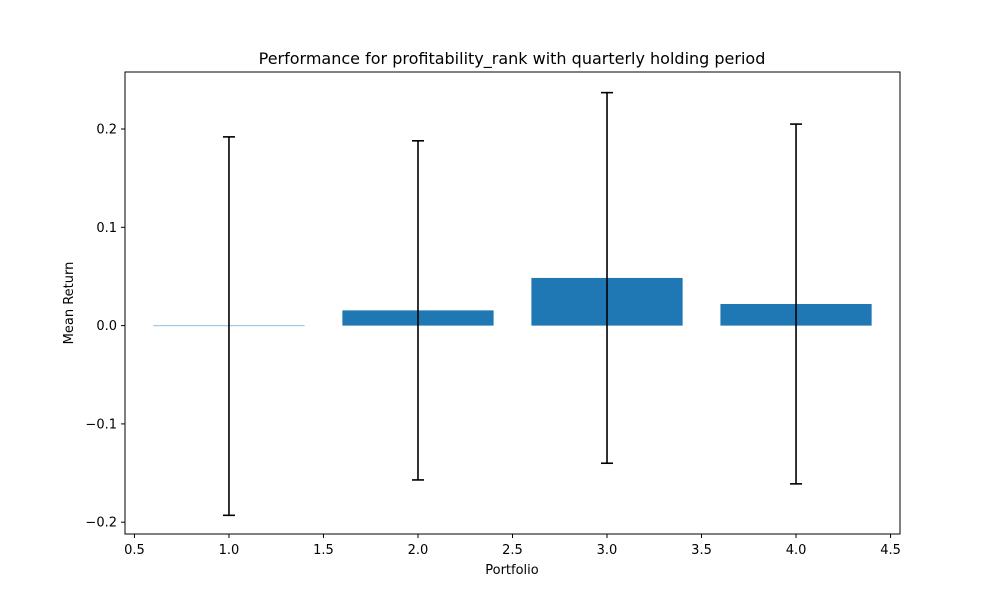  Describe the element at coordinates (69, 303) in the screenshot. I see `y-axis-label: Mean Return` at that location.